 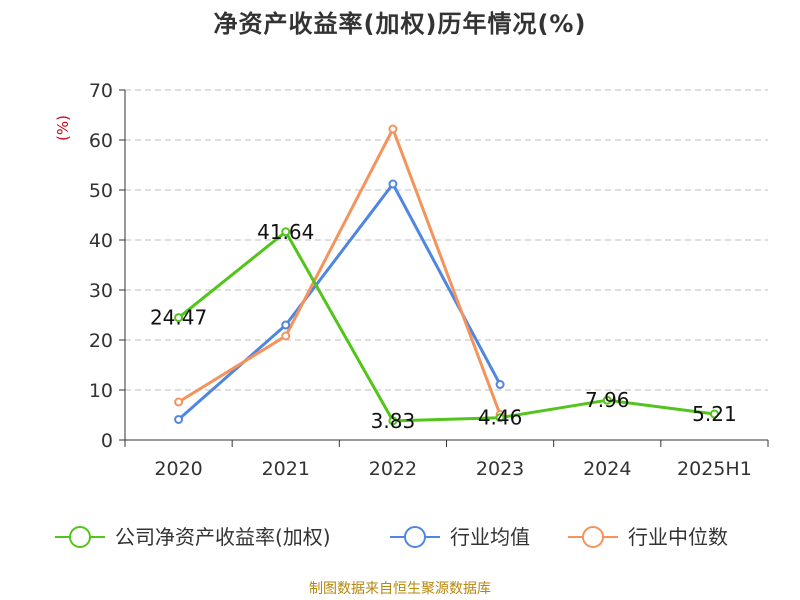 I want to click on y-tick-label: 0, so click(x=107, y=441).